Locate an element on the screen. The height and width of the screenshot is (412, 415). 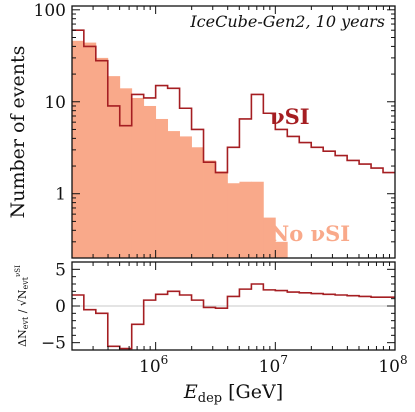
series-label-no-nusi: No νSI is located at coordinates (310, 233).